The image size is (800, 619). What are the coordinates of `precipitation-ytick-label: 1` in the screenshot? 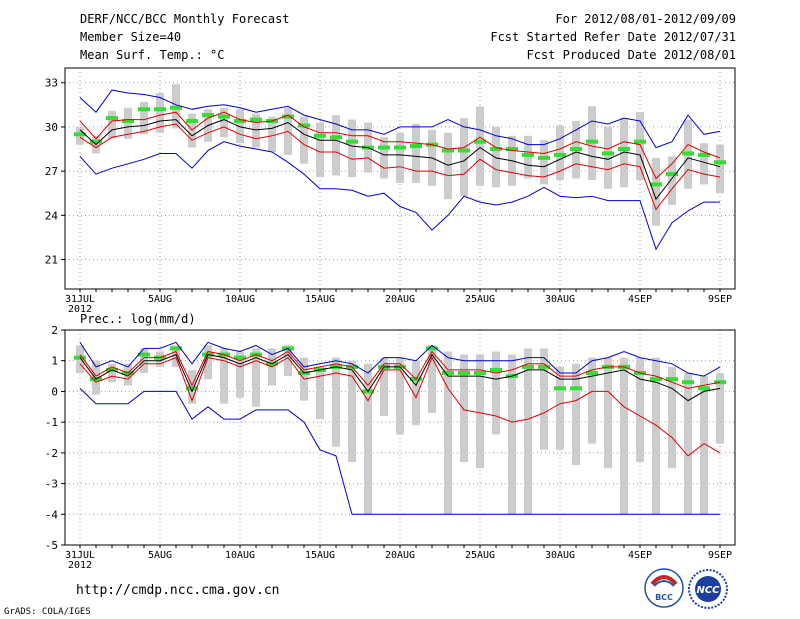 It's located at (54, 361).